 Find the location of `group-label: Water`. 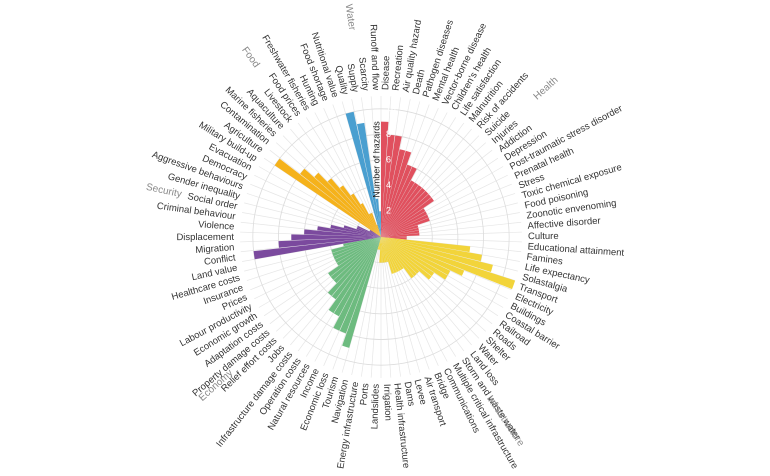

group-label: Water is located at coordinates (350, 17).